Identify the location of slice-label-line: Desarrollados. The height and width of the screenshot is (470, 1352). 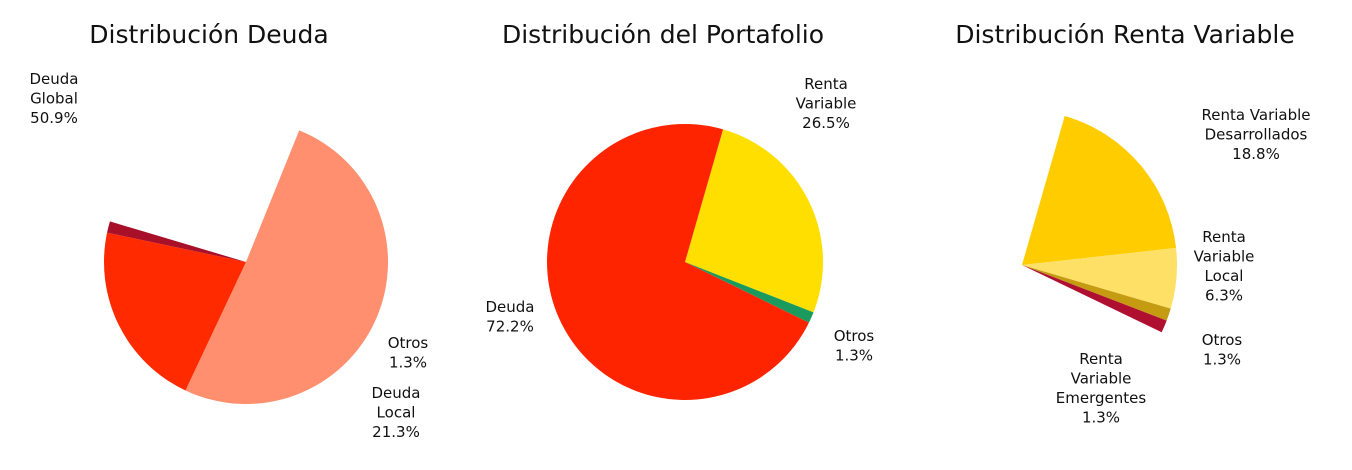
(1256, 135).